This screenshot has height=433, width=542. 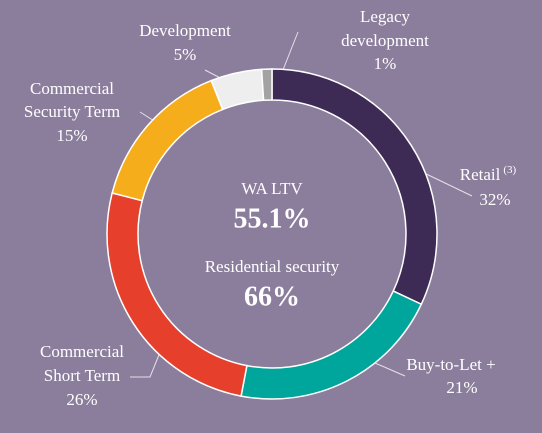 What do you see at coordinates (272, 296) in the screenshot?
I see `center-text: 66%` at bounding box center [272, 296].